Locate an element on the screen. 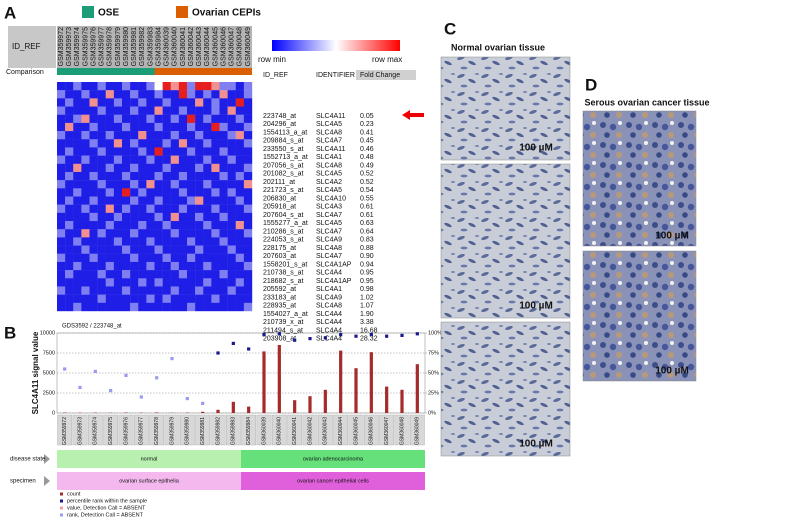  sample-label: GSM359972 is located at coordinates (61, 46).